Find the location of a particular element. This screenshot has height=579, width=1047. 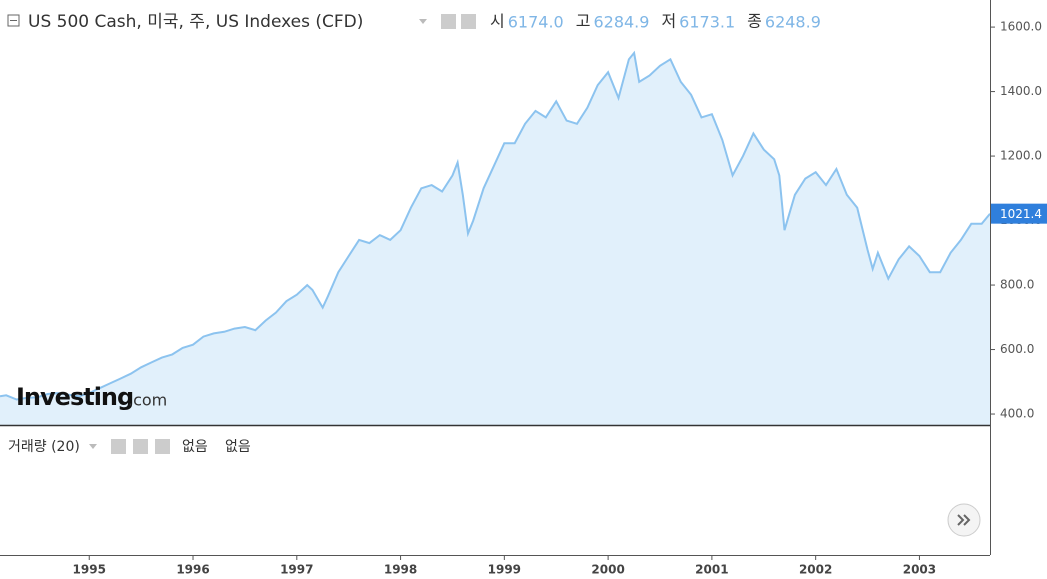

ohlc-value: 6173.1 is located at coordinates (707, 22).